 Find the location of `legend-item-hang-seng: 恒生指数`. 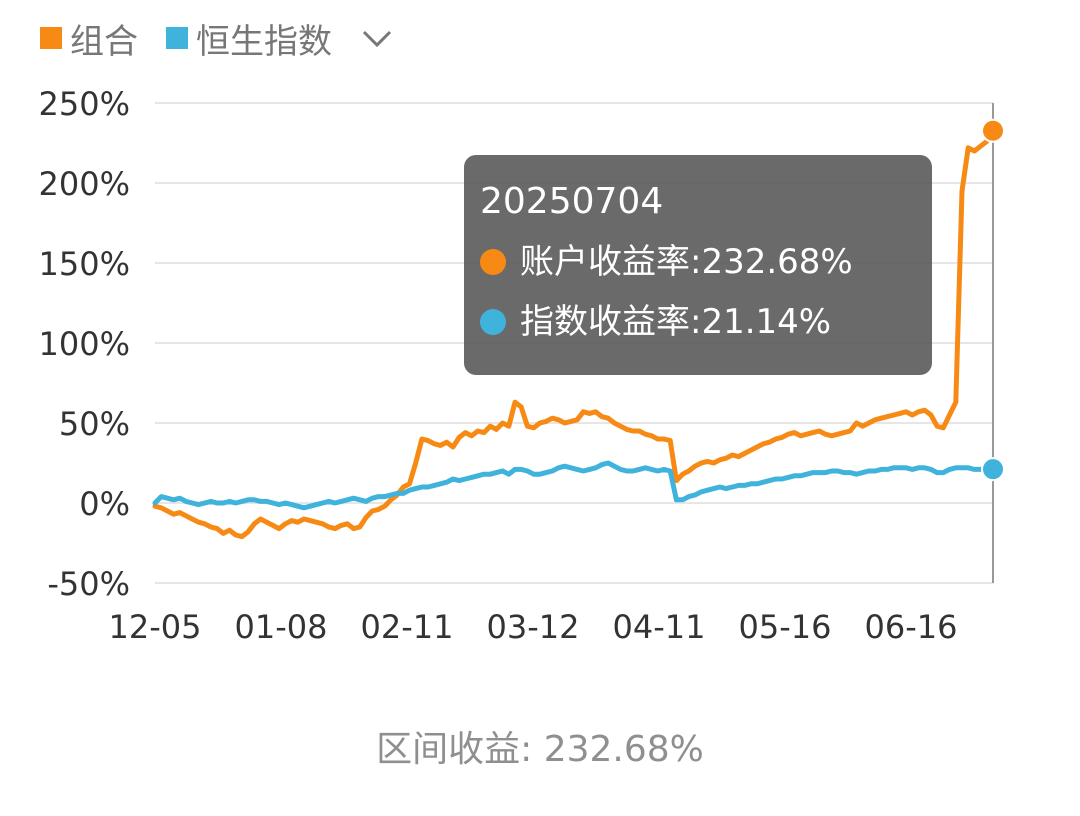

legend-item-hang-seng: 恒生指数 is located at coordinates (249, 38).